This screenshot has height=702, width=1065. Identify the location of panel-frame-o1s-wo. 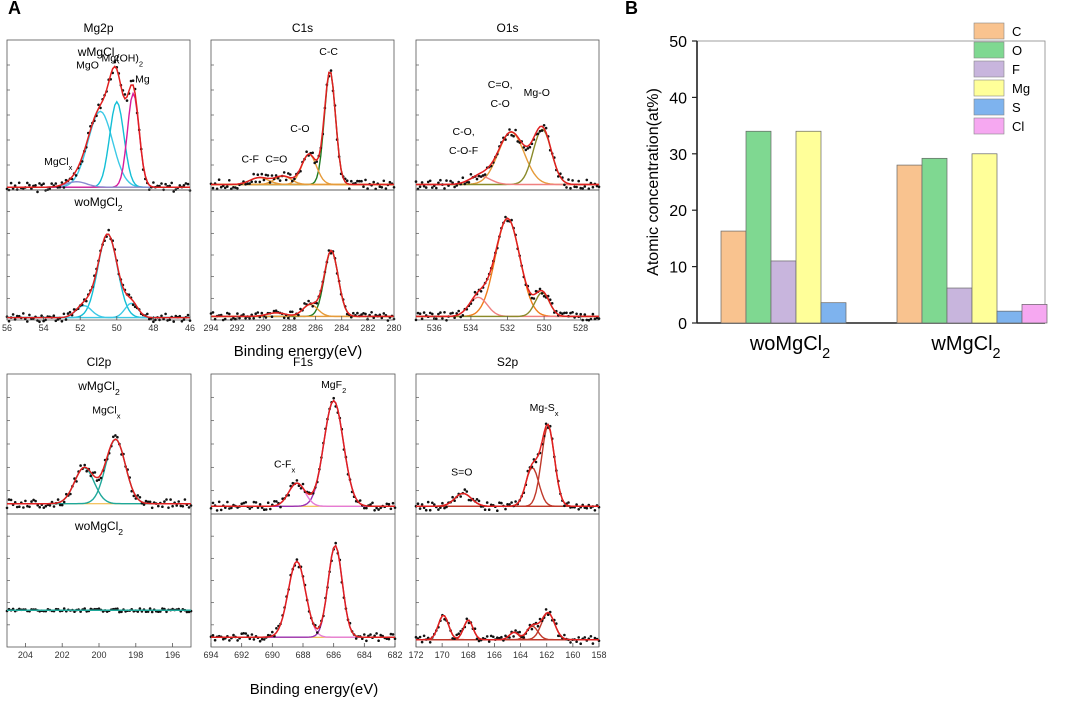
(507, 255).